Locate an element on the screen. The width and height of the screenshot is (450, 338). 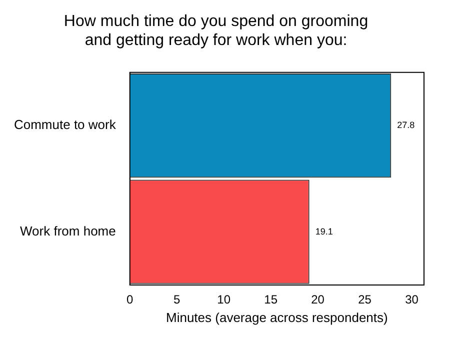
x-tick-label: 15 is located at coordinates (271, 299).